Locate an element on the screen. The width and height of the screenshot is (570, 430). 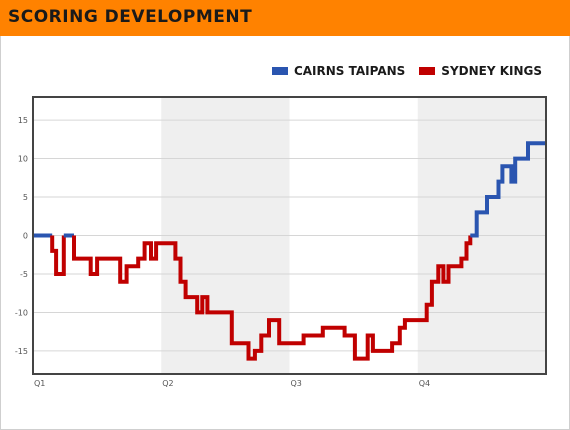
legend-item-sydney: Sydney Kings is located at coordinates (480, 71).